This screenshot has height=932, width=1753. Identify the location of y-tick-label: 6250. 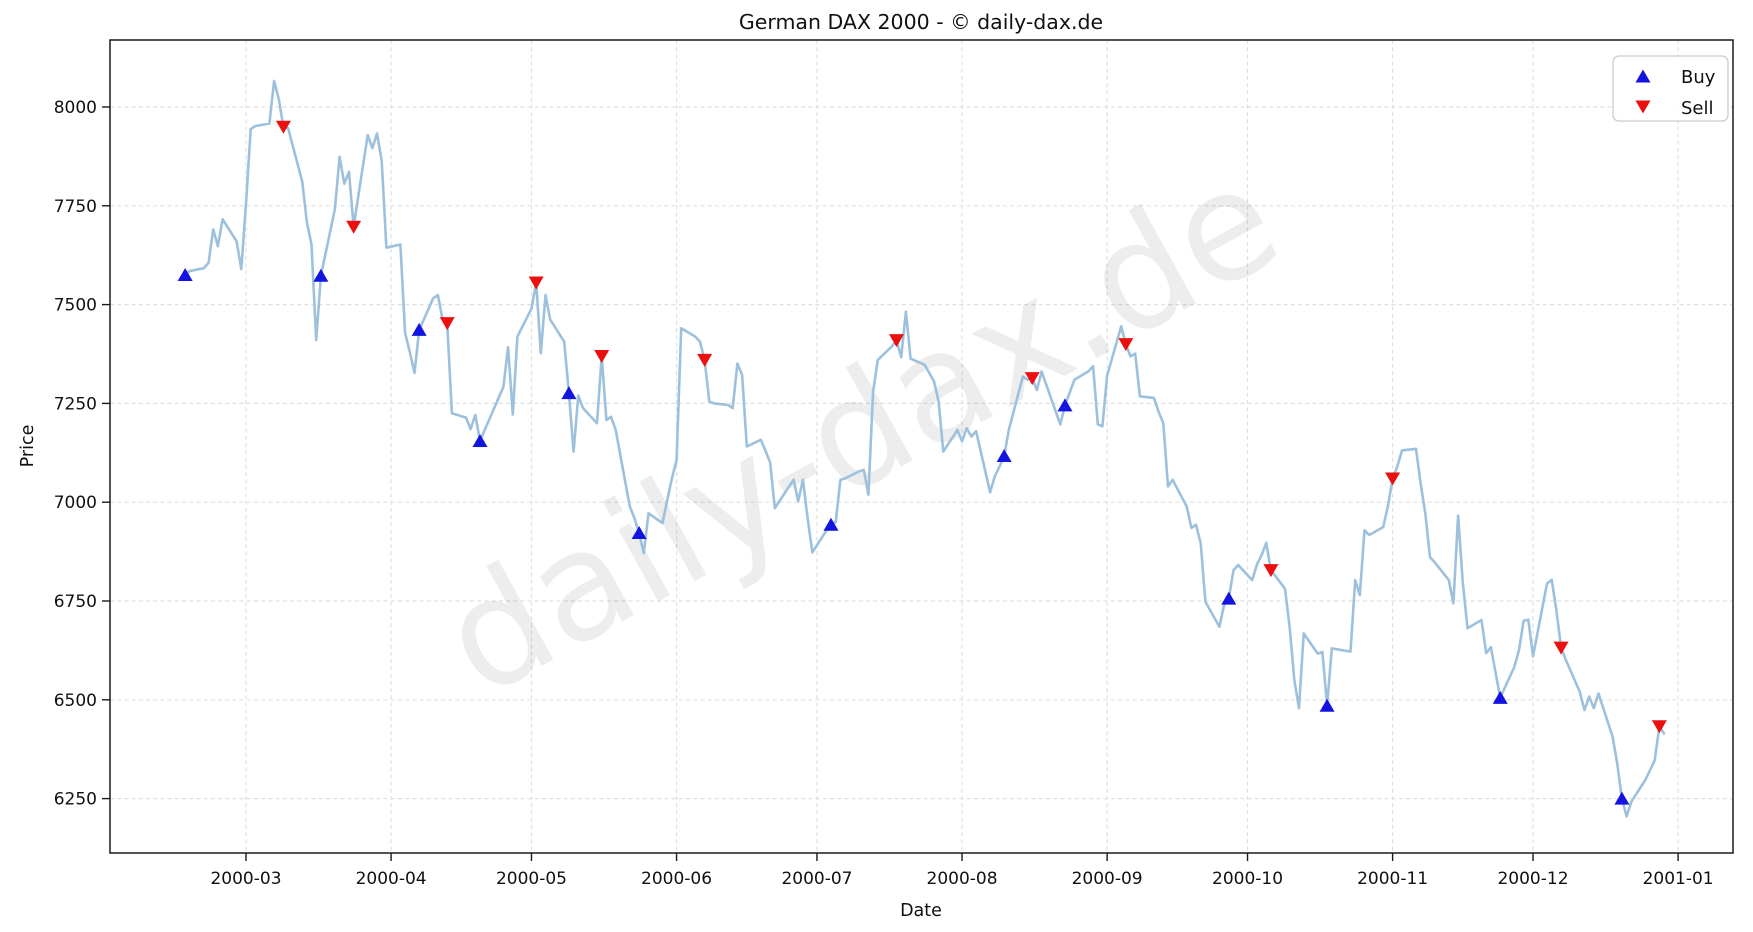
(75, 800).